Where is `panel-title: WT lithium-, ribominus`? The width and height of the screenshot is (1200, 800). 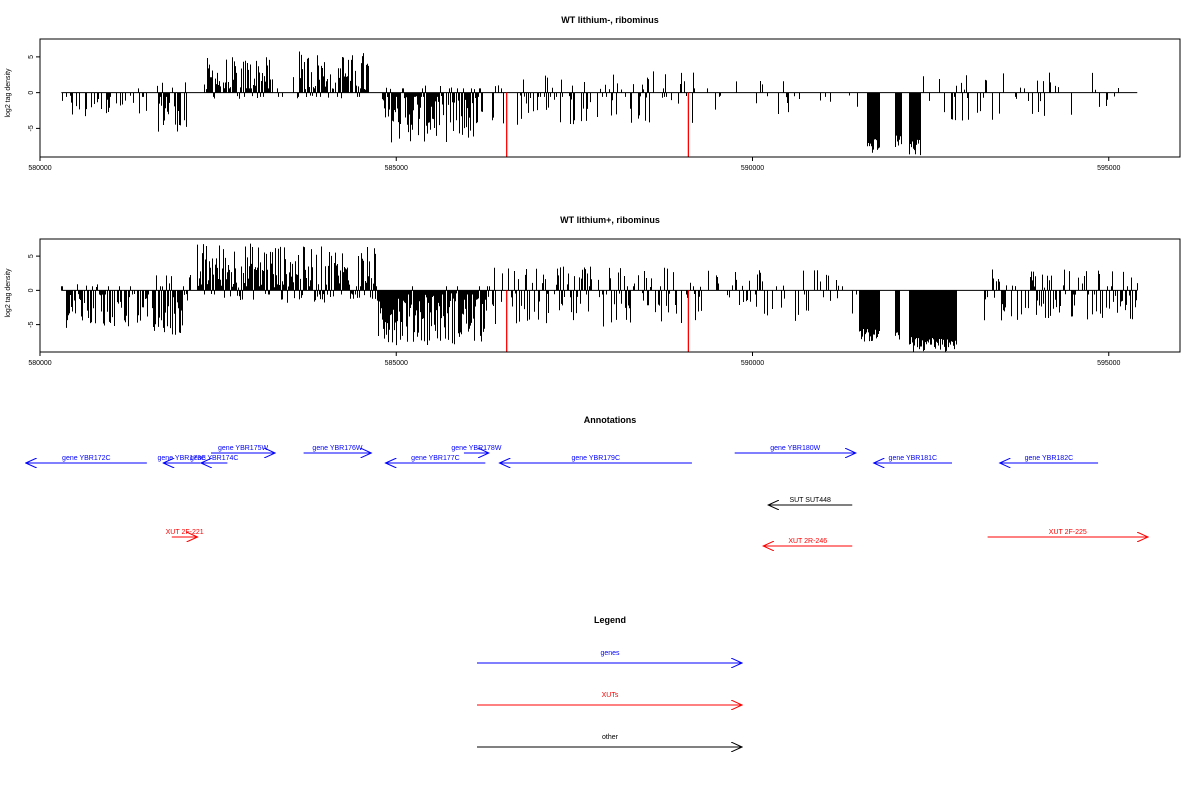 panel-title: WT lithium-, ribominus is located at coordinates (610, 20).